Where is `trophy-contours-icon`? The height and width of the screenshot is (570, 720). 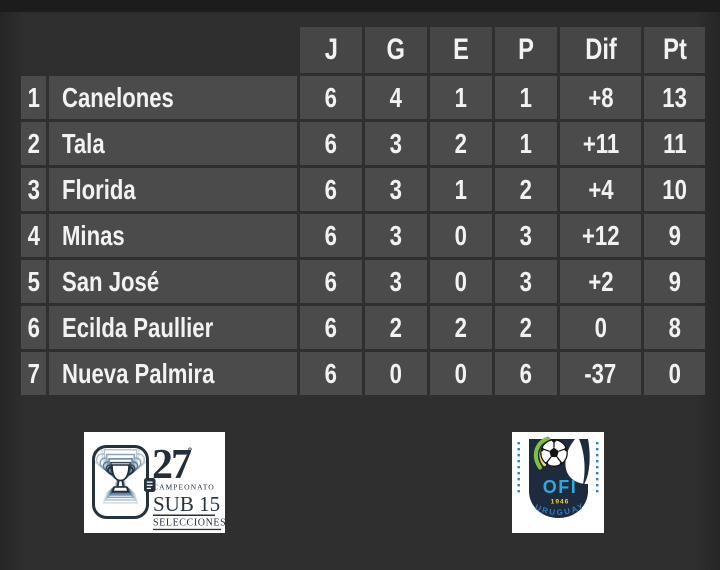
trophy-contours-icon is located at coordinates (120, 474).